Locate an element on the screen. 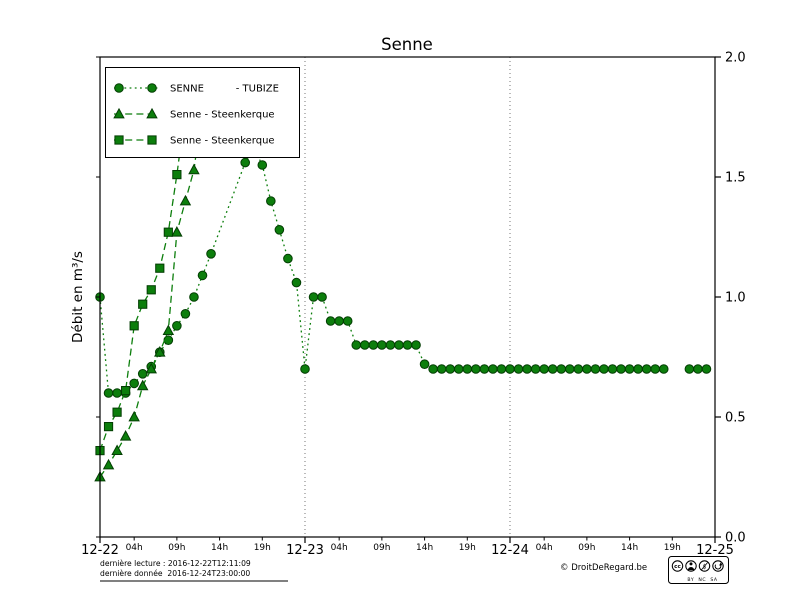 The image size is (800, 600). y-tick-label: 0.0 is located at coordinates (735, 538).